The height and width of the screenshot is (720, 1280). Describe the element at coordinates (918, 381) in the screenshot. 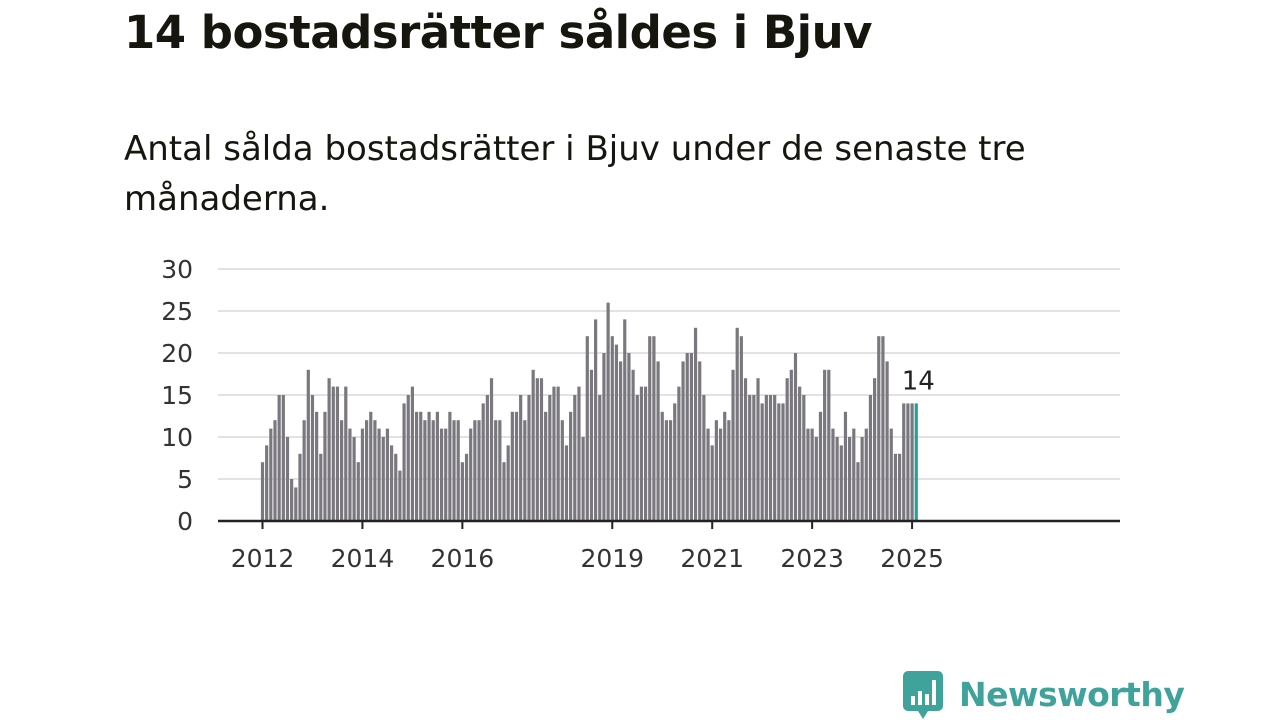

I see `annotations: 14` at that location.